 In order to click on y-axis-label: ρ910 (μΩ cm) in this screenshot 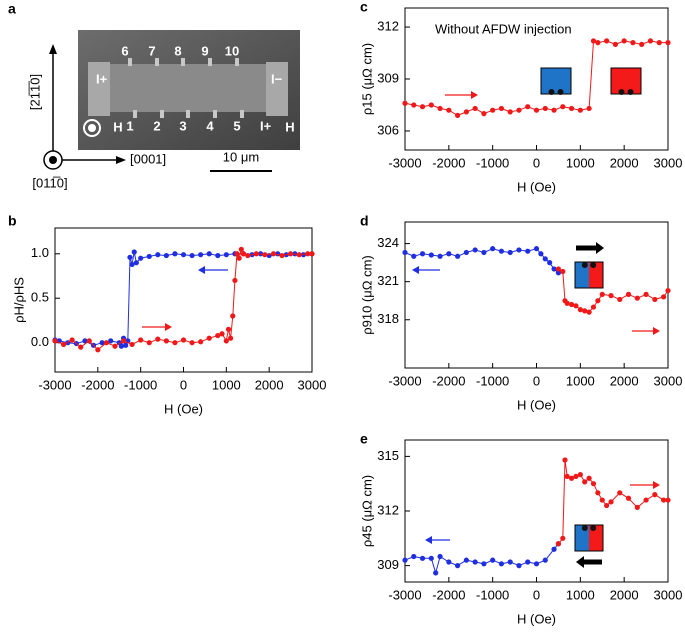, I will do `click(366, 295)`.